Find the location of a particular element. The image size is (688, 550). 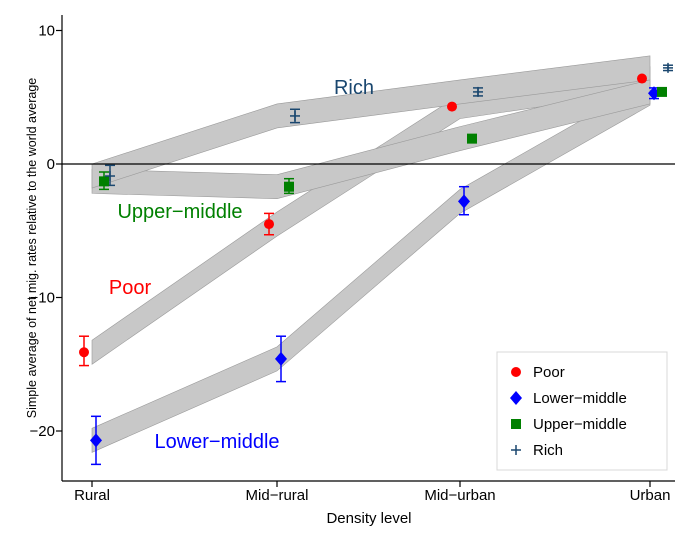

x-tick-label: Mid−rural is located at coordinates (277, 495).